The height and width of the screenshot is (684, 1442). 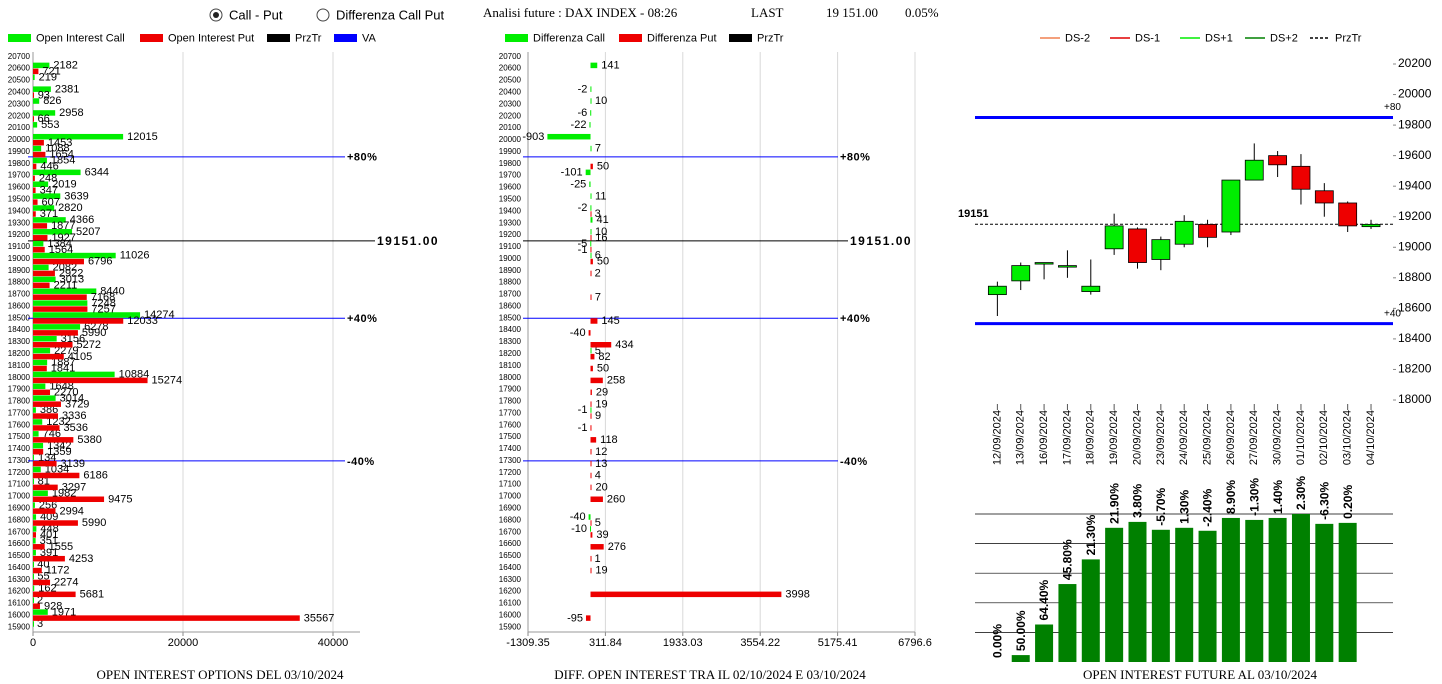 What do you see at coordinates (19, 365) in the screenshot?
I see `strike-label: 18100` at bounding box center [19, 365].